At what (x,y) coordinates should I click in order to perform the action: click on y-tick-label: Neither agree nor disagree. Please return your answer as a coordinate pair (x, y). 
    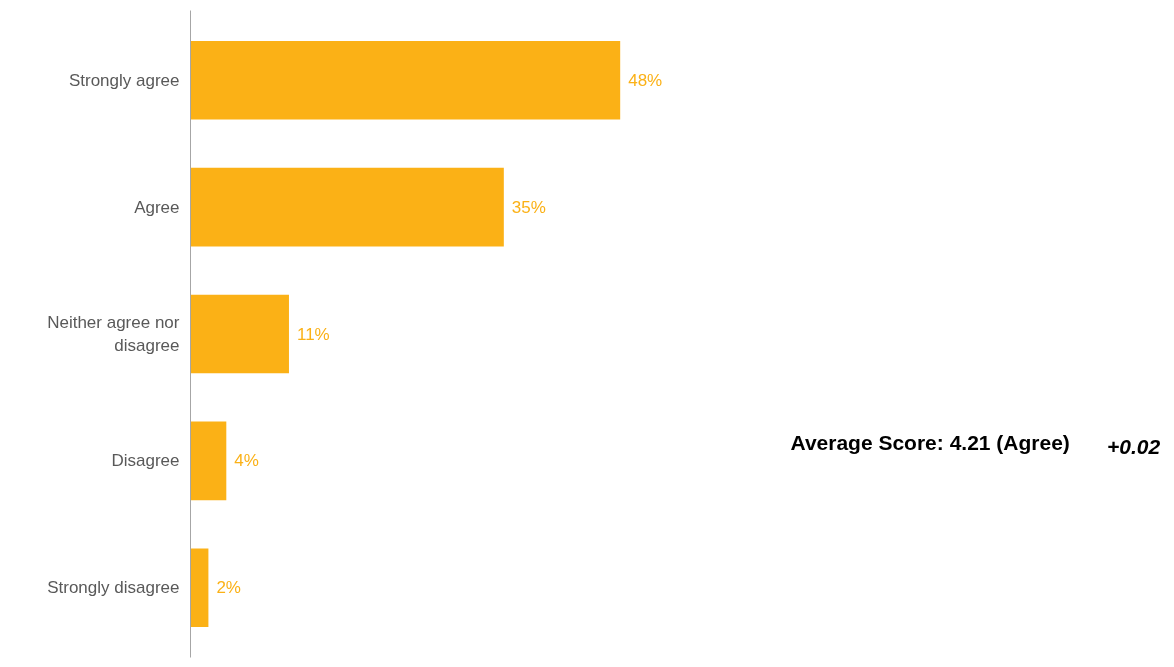
    Looking at the image, I should click on (113, 334).